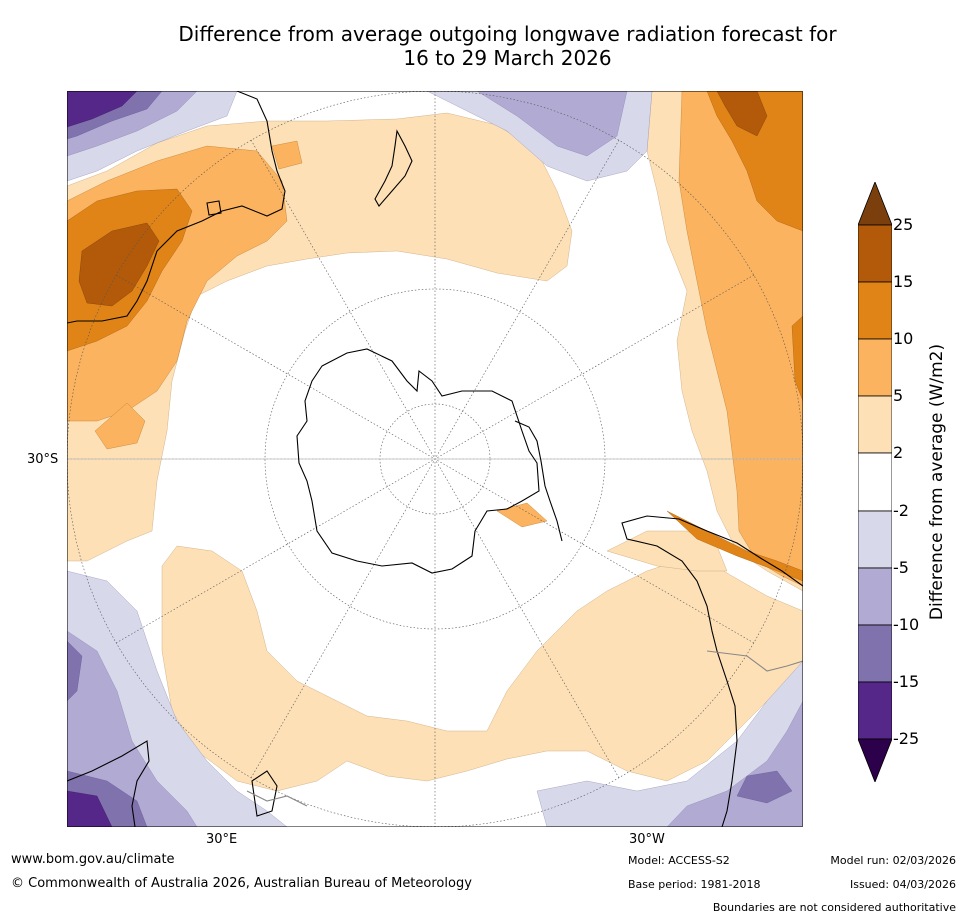 The width and height of the screenshot is (965, 919). What do you see at coordinates (875, 204) in the screenshot?
I see `colorbar-extend-top` at bounding box center [875, 204].